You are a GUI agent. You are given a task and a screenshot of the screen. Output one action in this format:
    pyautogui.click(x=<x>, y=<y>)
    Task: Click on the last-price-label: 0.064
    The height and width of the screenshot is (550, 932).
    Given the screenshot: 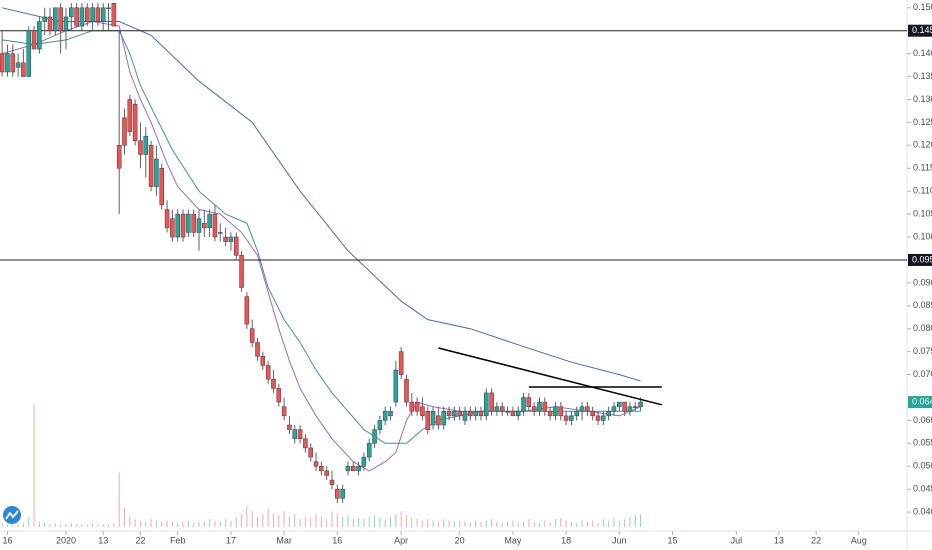 What is the action you would take?
    pyautogui.click(x=922, y=401)
    